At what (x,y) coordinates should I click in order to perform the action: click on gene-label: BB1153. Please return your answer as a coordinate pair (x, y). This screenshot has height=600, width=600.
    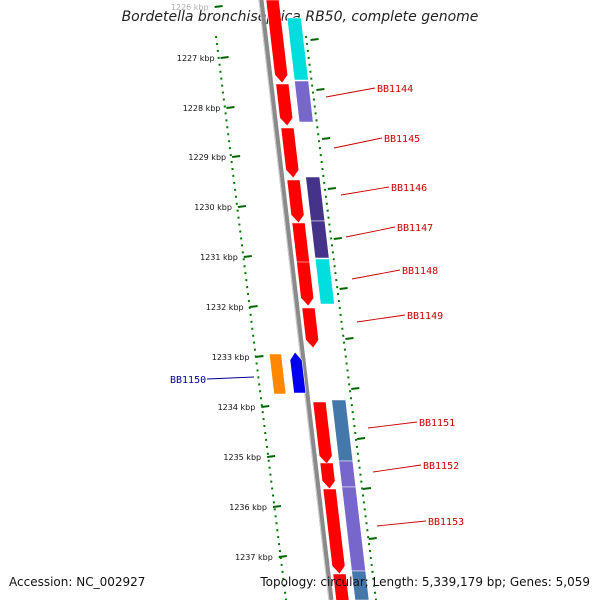
    Looking at the image, I should click on (446, 522).